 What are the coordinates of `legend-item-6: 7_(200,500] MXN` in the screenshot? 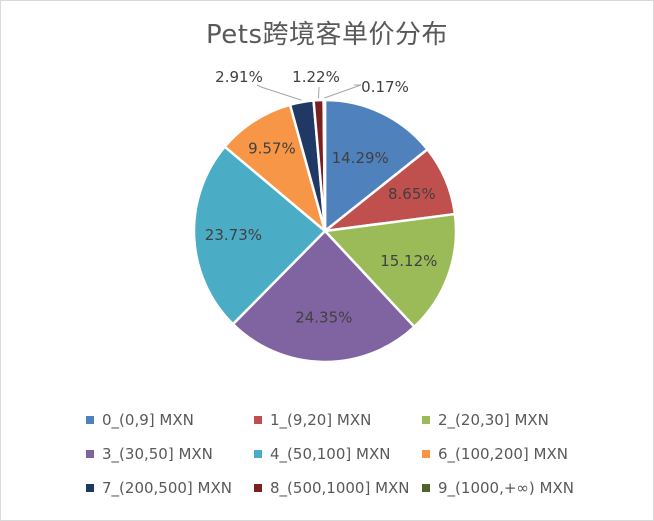 It's located at (170, 488).